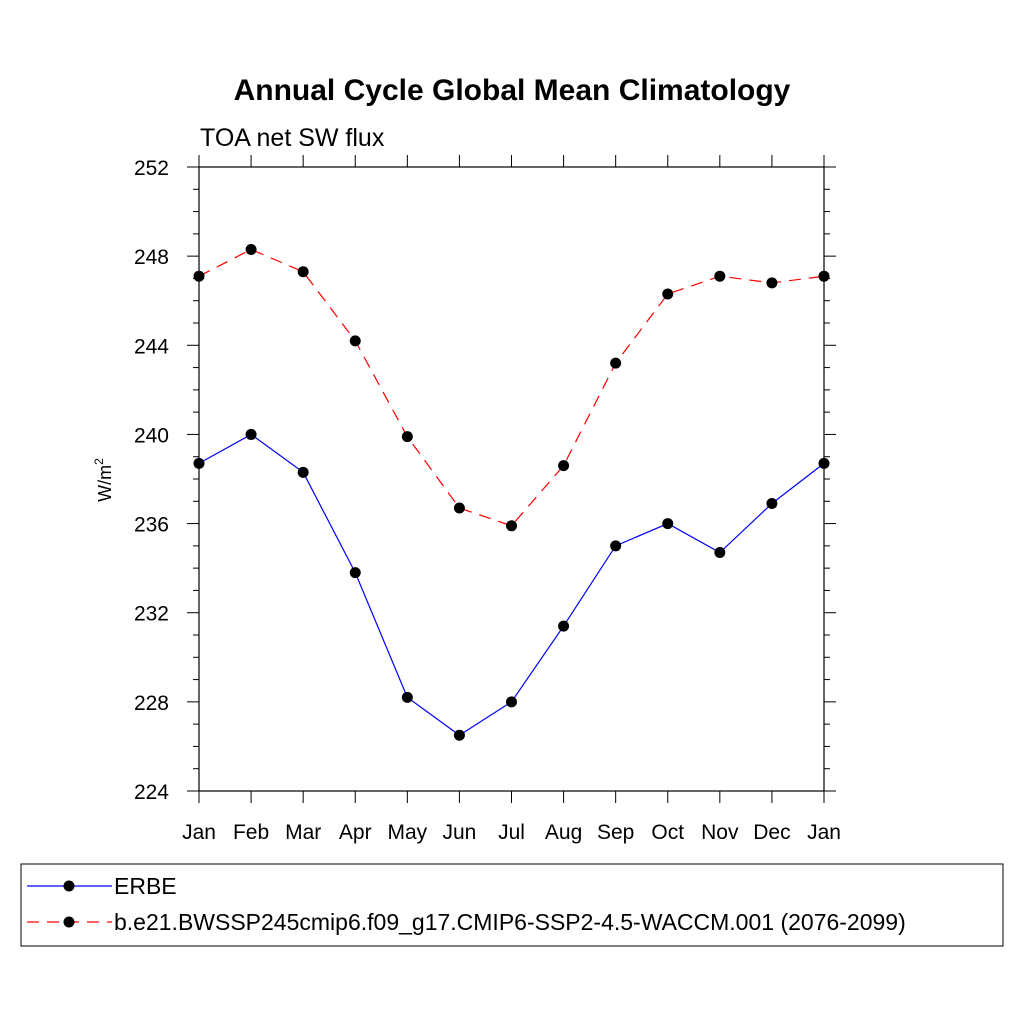 This screenshot has width=1024, height=1024. I want to click on y-axis-label-text: W/m, so click(105, 483).